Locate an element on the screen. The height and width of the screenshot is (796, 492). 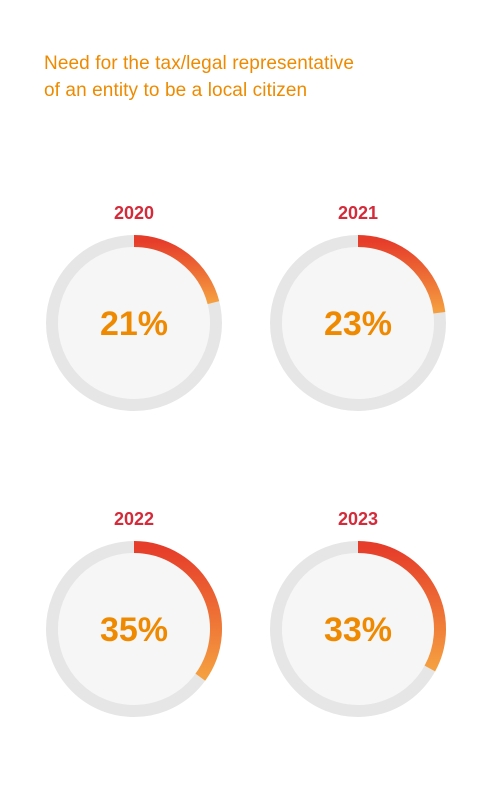
chart-title-line-1: Need for the tax/legal representative is located at coordinates (199, 63).